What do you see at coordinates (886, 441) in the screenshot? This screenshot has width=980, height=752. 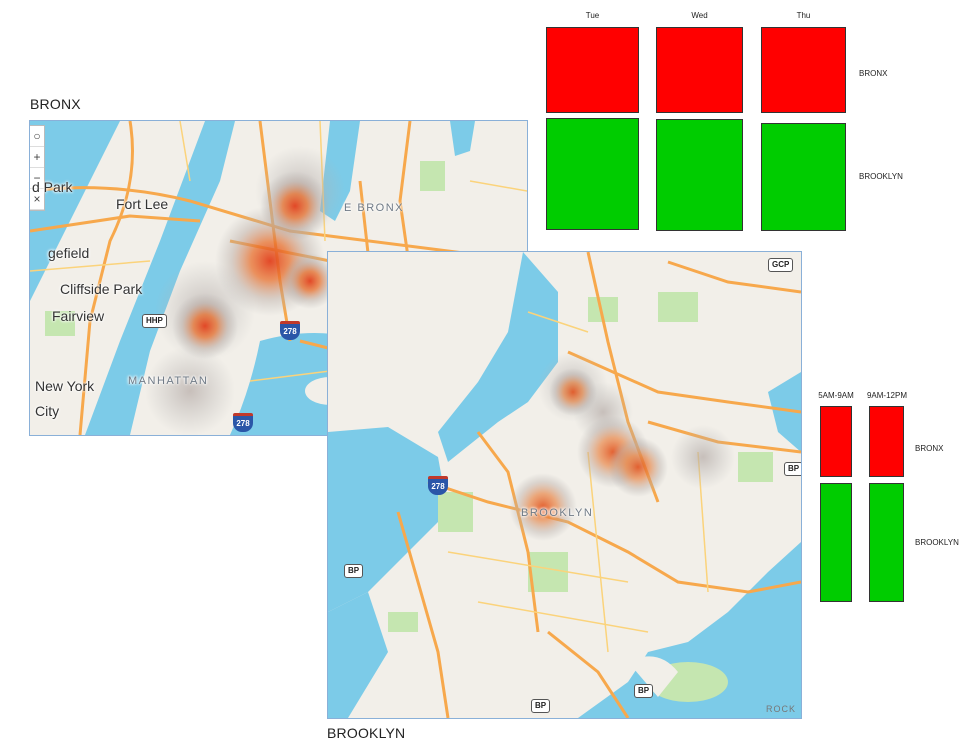 I see `cell-bronx-9am-12pm` at bounding box center [886, 441].